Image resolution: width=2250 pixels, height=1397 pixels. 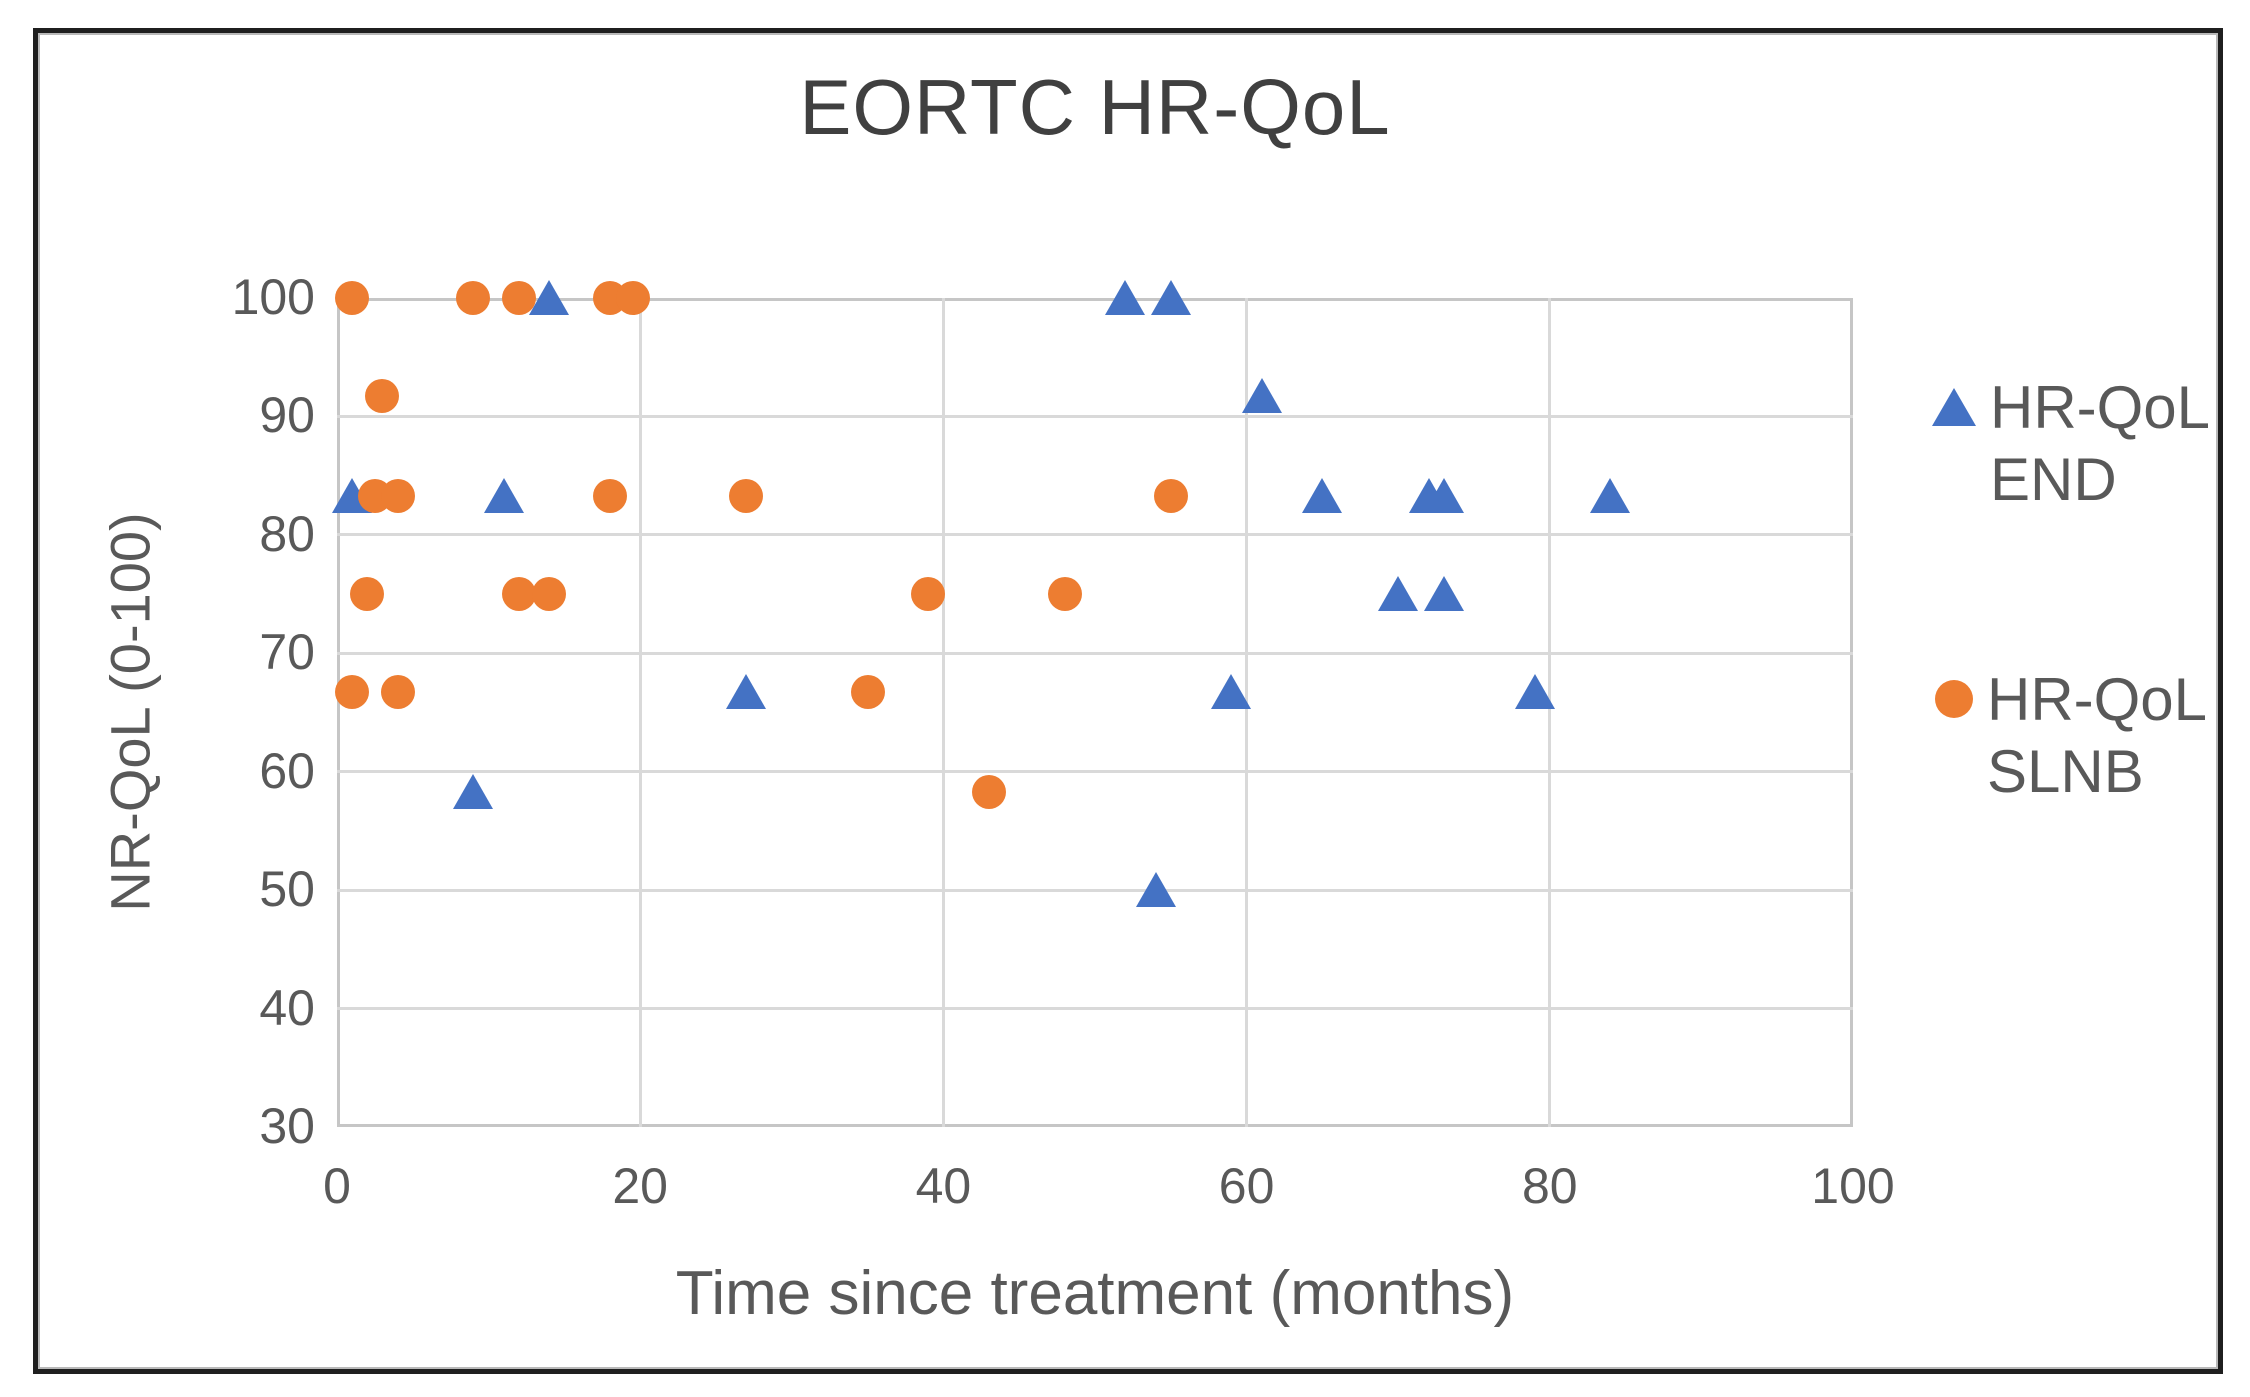 What do you see at coordinates (287, 1126) in the screenshot?
I see `y-tick-label: 30` at bounding box center [287, 1126].